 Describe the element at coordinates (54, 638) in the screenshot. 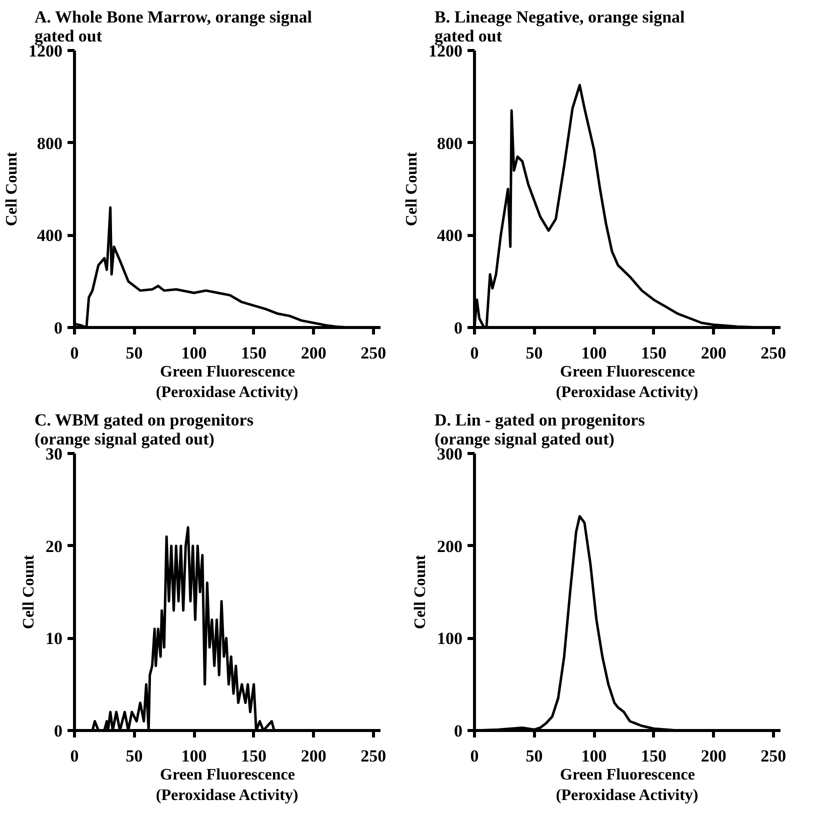

I see `y-tick-label: 10` at that location.